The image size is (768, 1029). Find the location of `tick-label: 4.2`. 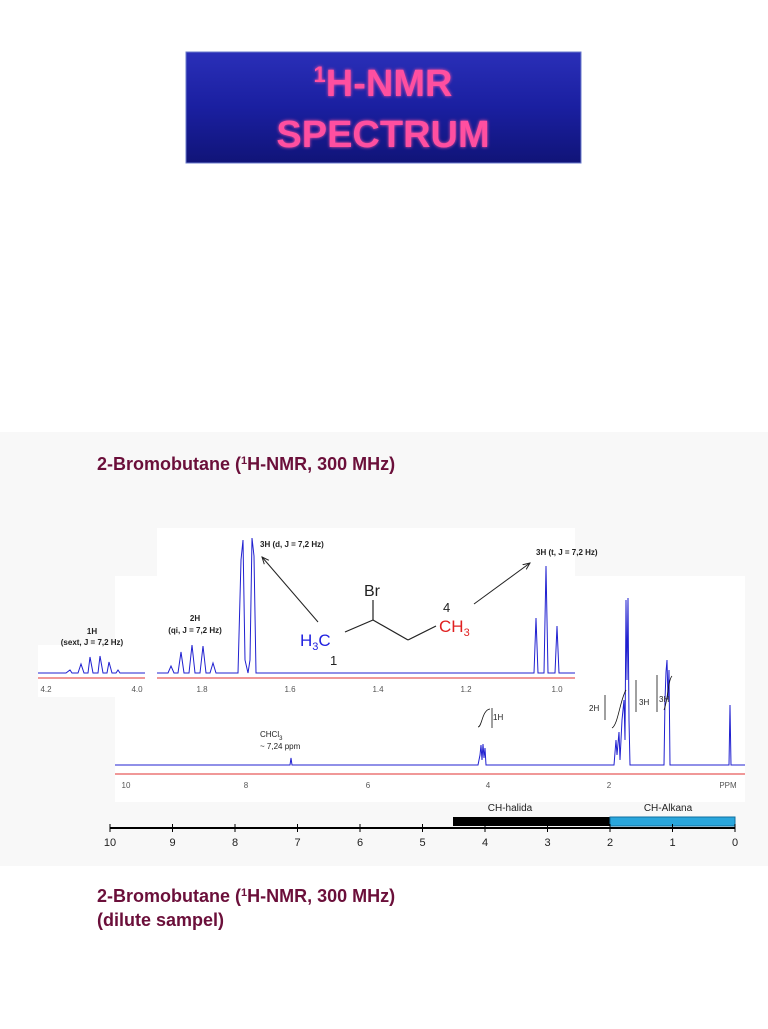

tick-label: 4.2 is located at coordinates (46, 689).